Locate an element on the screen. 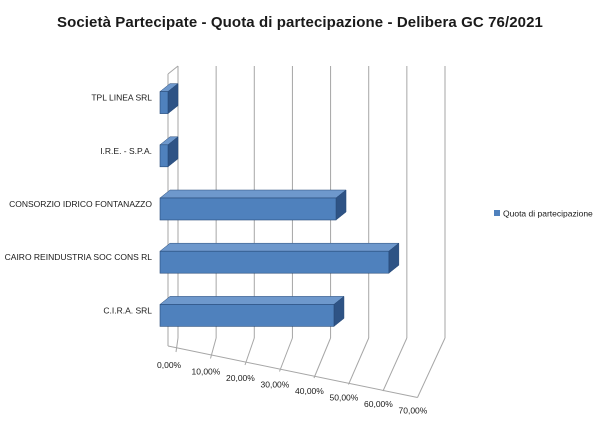 Image resolution: width=600 pixels, height=424 pixels. y-tick-label: TPL LINEA SRL is located at coordinates (121, 98).